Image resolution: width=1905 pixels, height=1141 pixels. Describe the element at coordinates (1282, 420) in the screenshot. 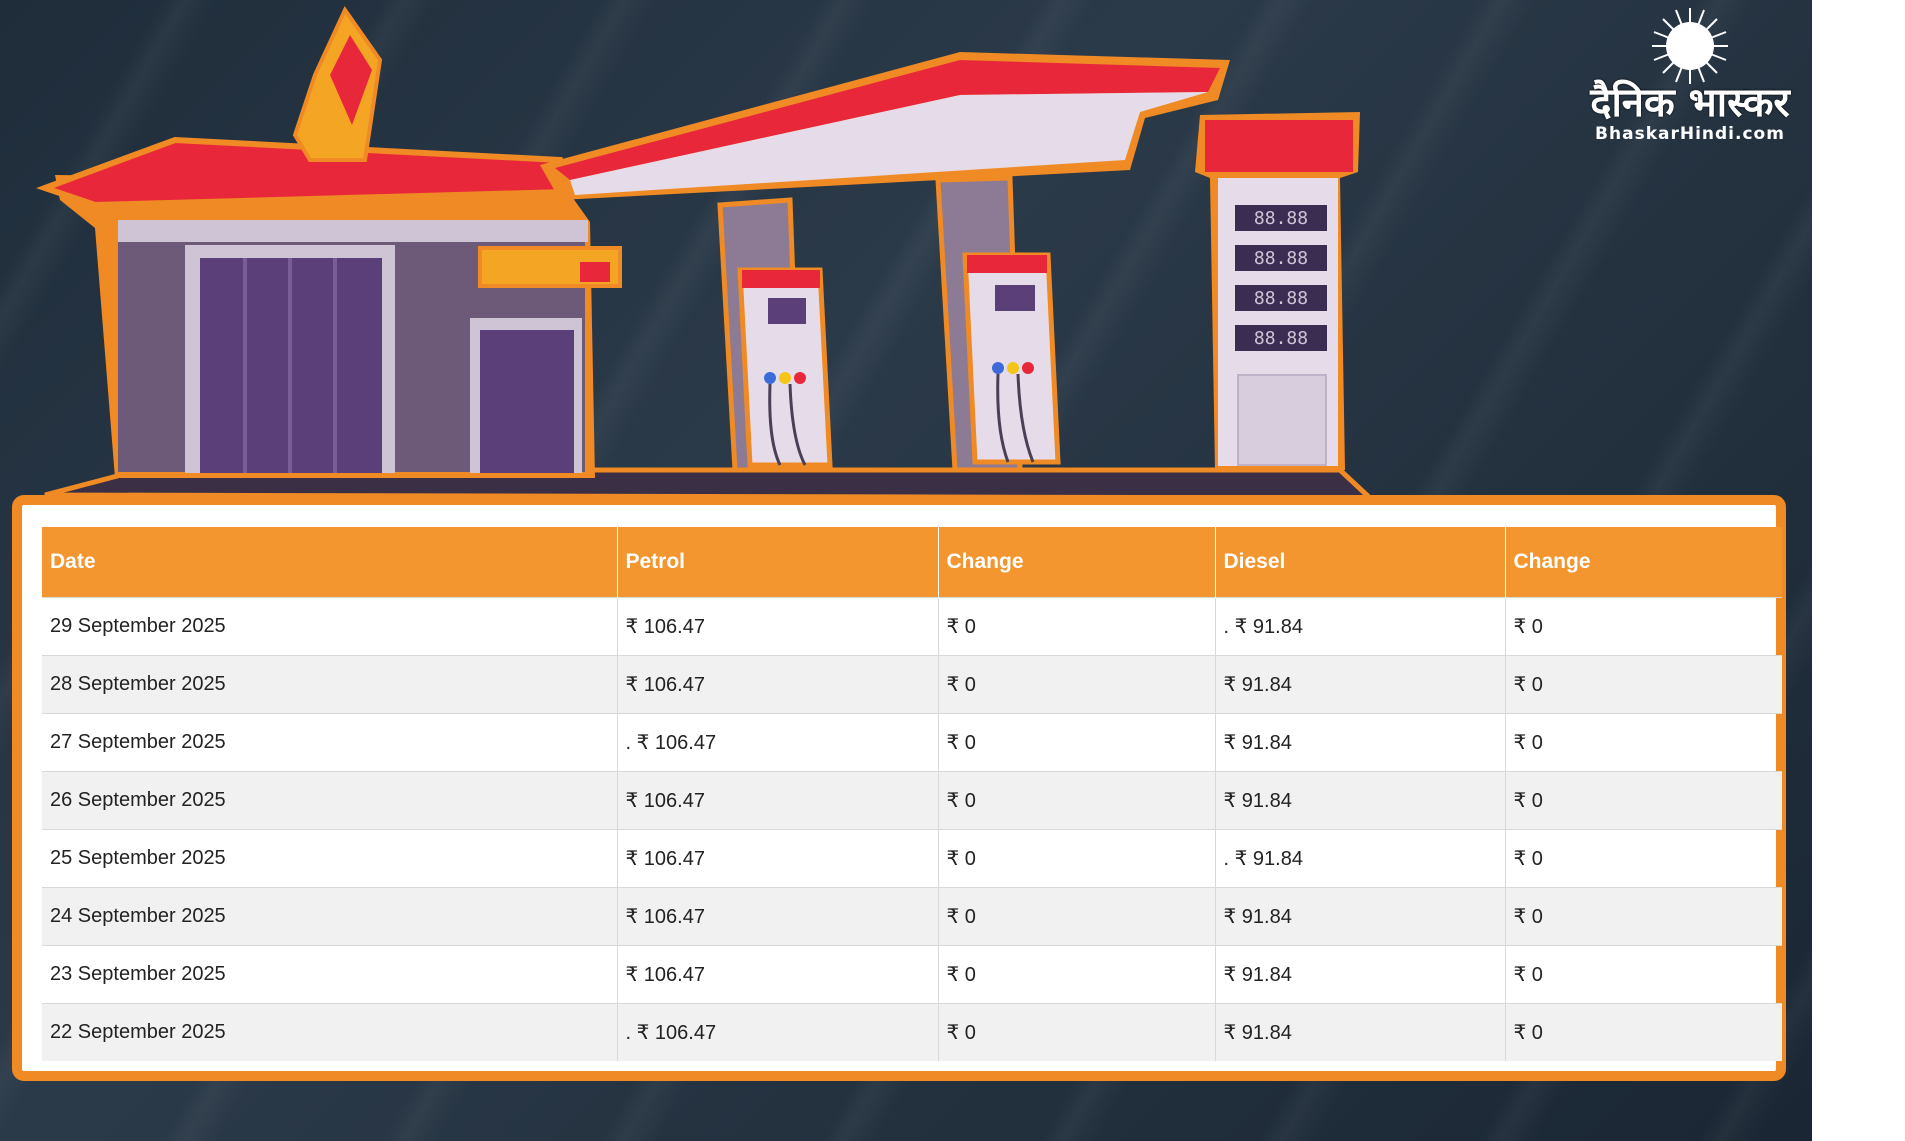

I see `price-tower-panel` at that location.